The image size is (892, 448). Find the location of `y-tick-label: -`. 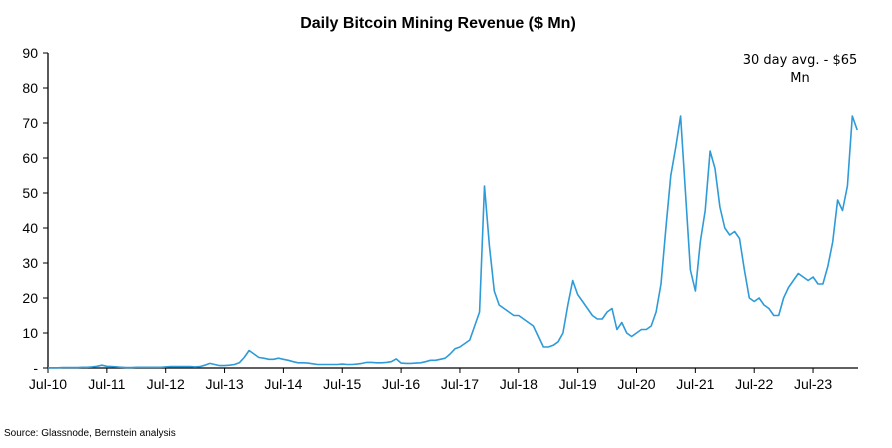

y-tick-label: - is located at coordinates (35, 368).